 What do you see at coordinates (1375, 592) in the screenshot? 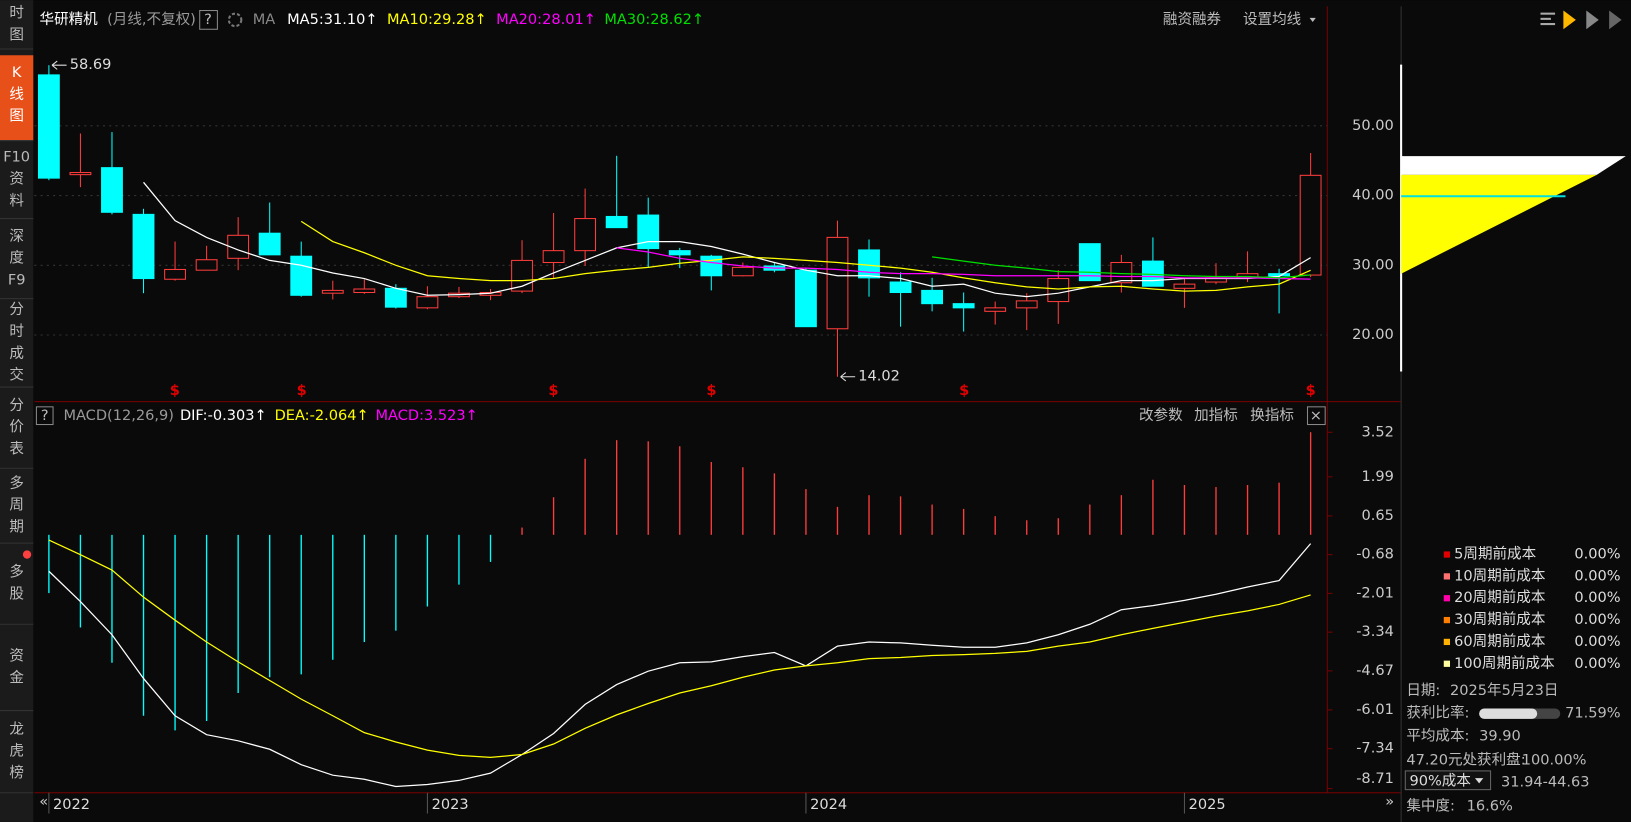
I see `y-tick-label: -2.01` at bounding box center [1375, 592].